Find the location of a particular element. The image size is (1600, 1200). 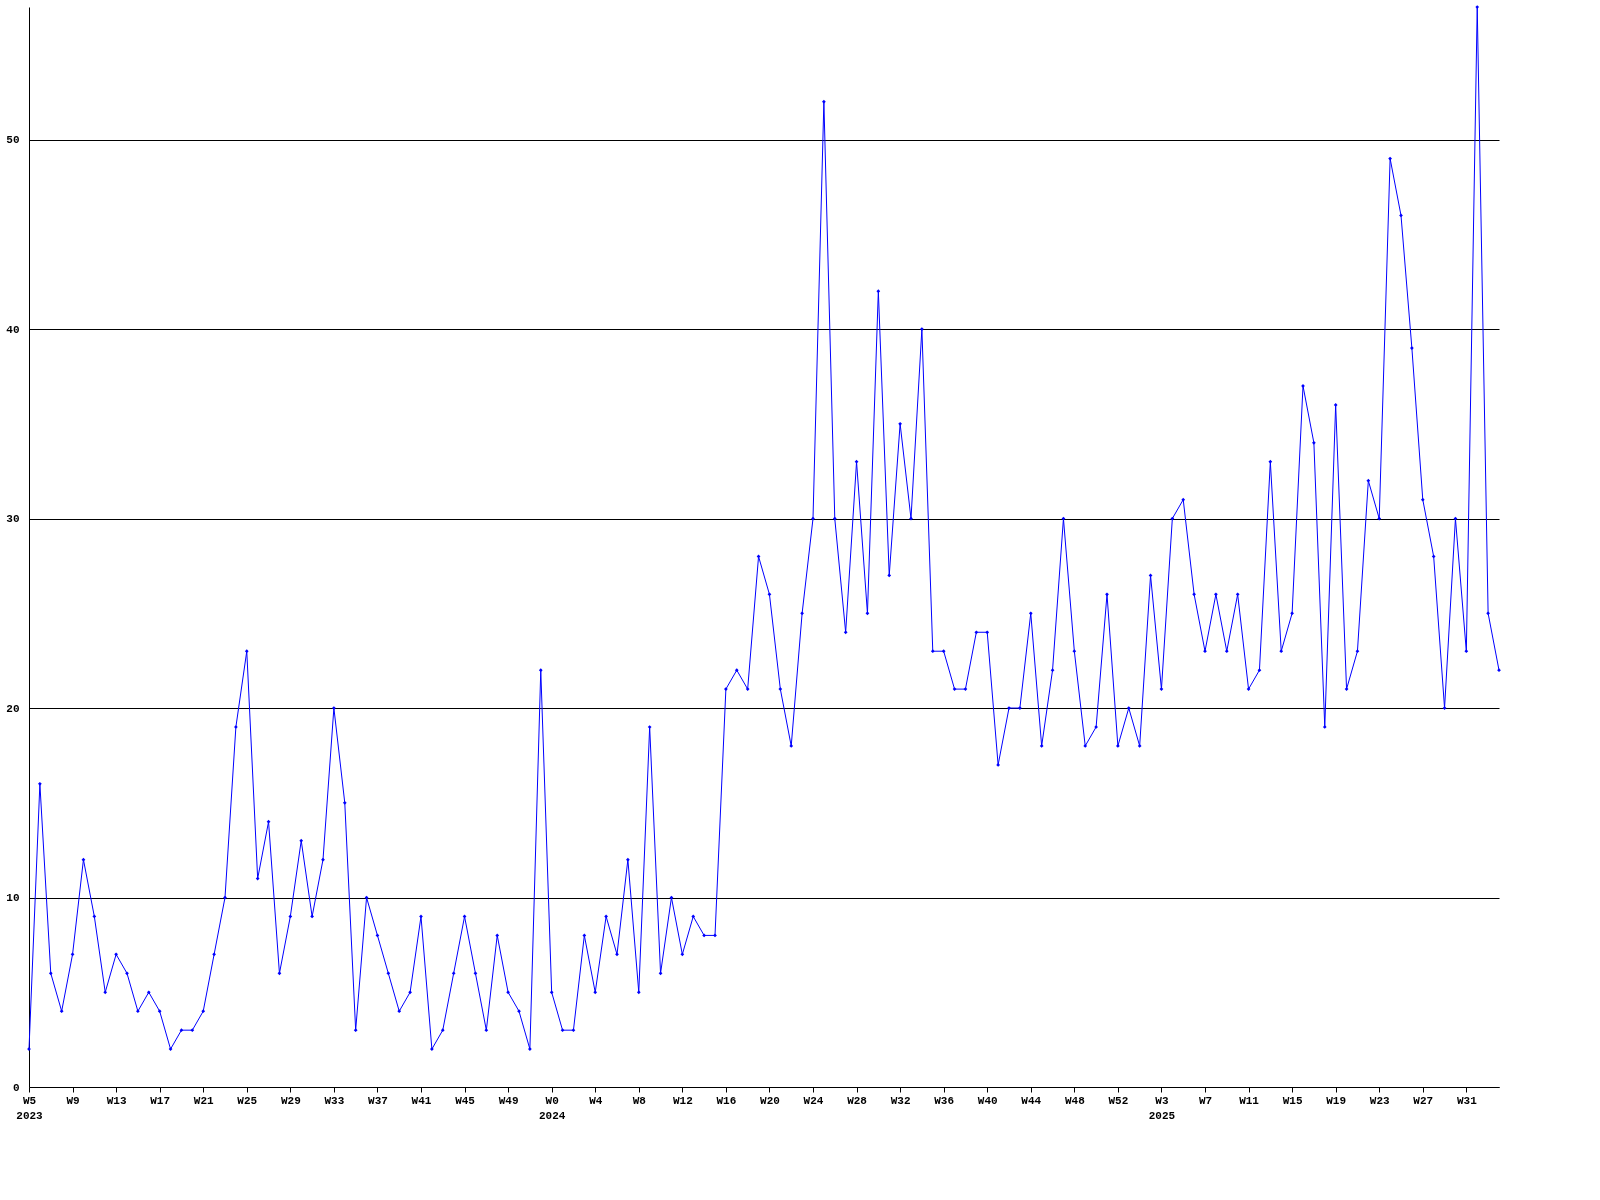

x-tick-label: W16 is located at coordinates (726, 1100).